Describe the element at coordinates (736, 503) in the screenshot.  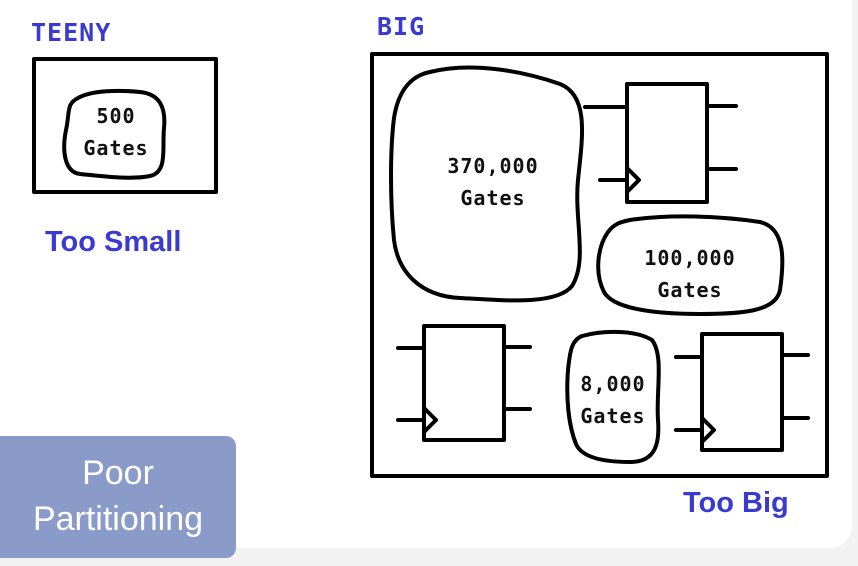
I see `too-big-label: Too Big` at that location.